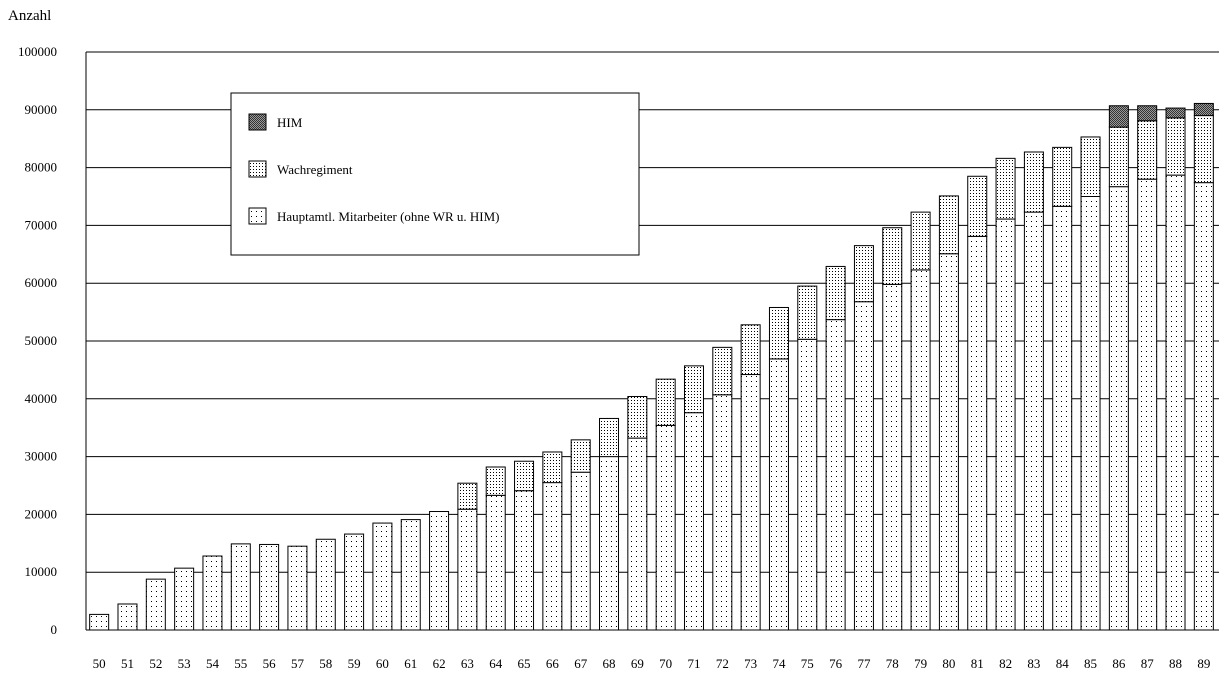 The width and height of the screenshot is (1219, 674). What do you see at coordinates (41, 340) in the screenshot?
I see `y-tick-label: 50000` at bounding box center [41, 340].